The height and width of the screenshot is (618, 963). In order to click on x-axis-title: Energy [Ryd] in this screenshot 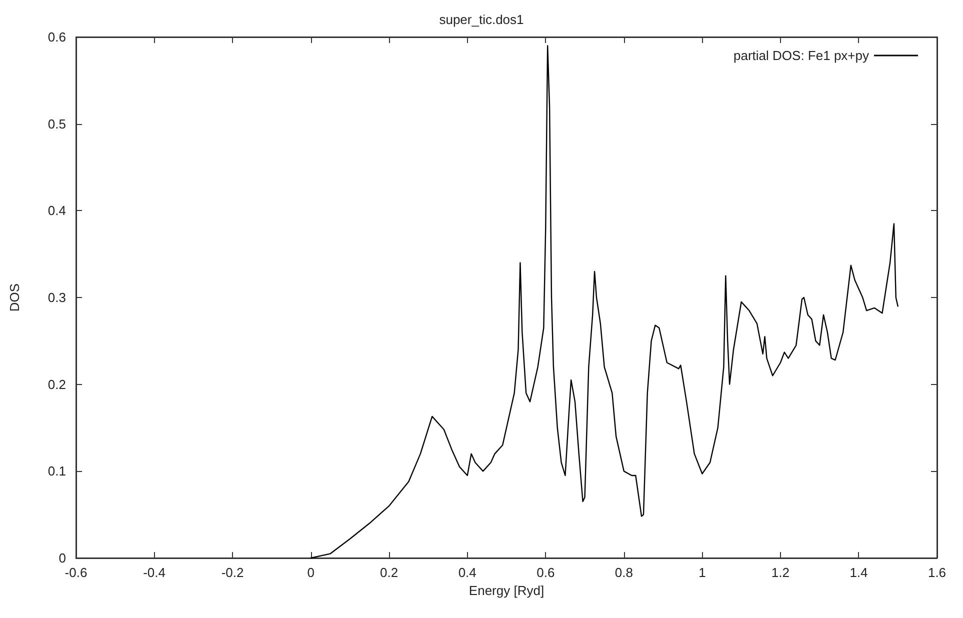, I will do `click(506, 590)`.